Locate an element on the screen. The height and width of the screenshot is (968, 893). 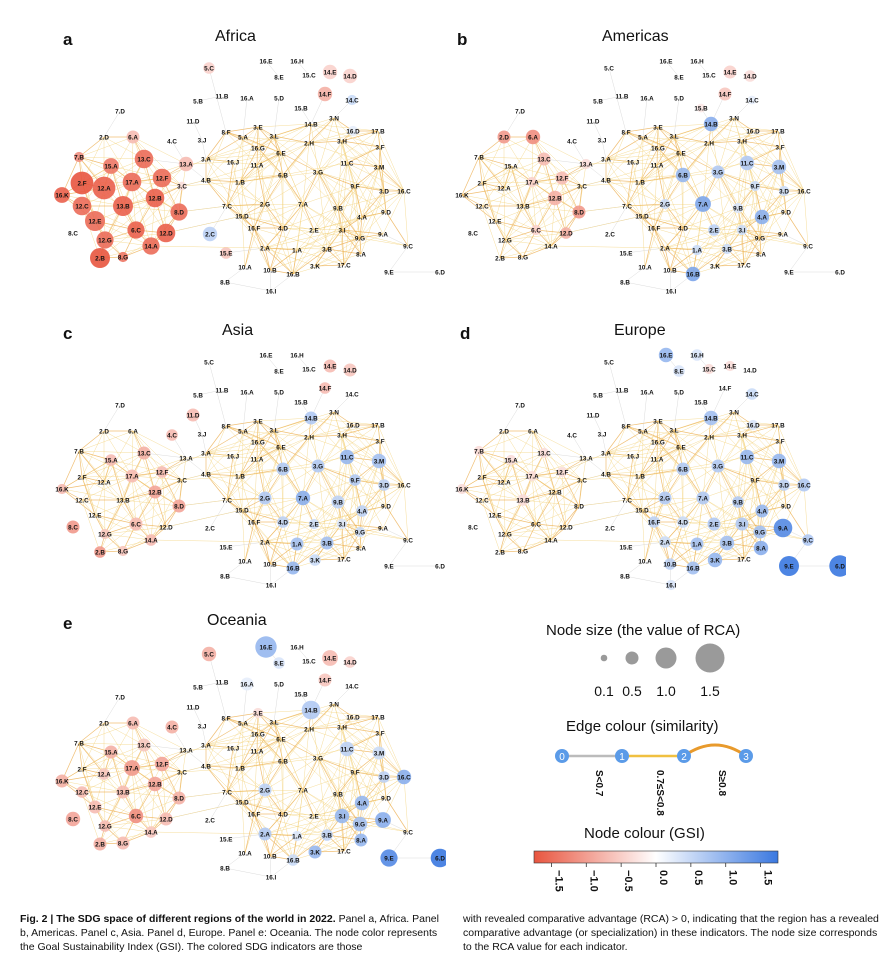
node-label: 3.C is located at coordinates (582, 187).